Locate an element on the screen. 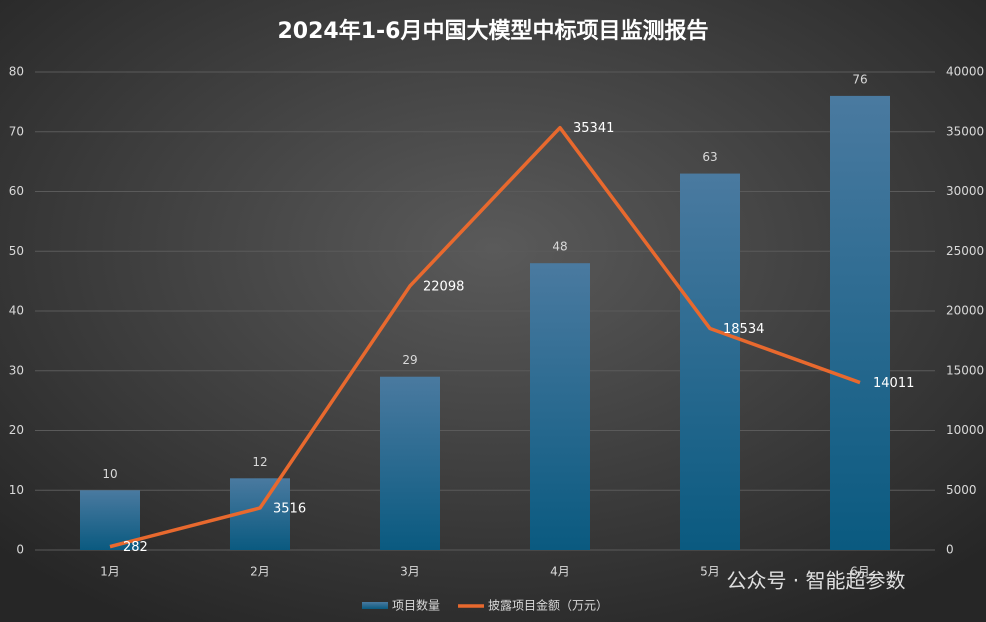 The width and height of the screenshot is (986, 622). line-data-label: 18534 is located at coordinates (743, 329).